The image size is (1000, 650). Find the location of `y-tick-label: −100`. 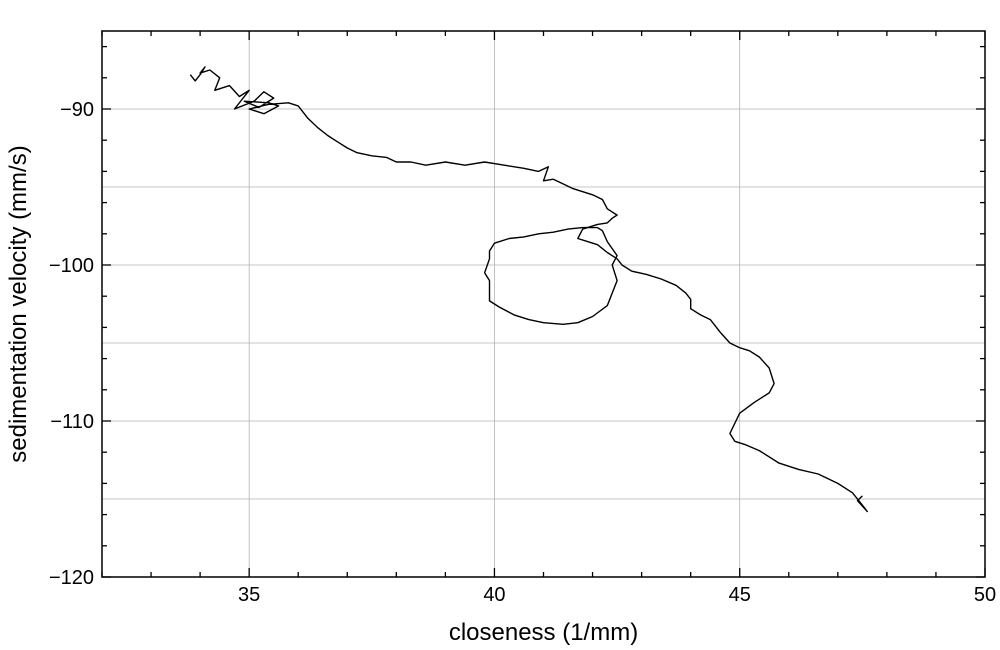

y-tick-label: −100 is located at coordinates (71, 266).